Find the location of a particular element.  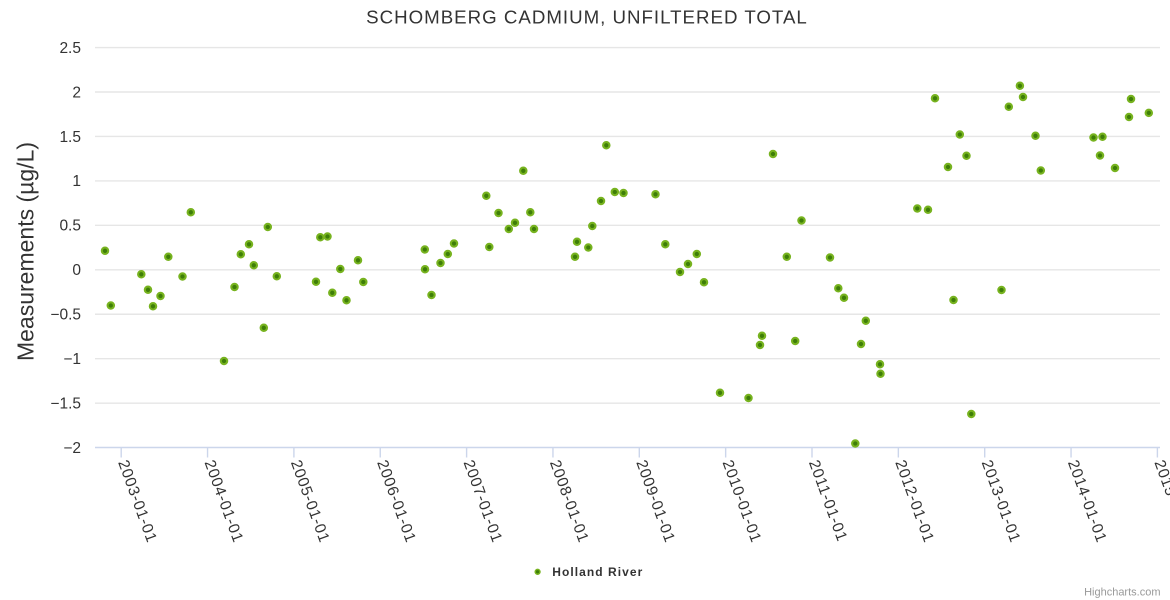

svg-text: 1.5 is located at coordinates (70, 137).